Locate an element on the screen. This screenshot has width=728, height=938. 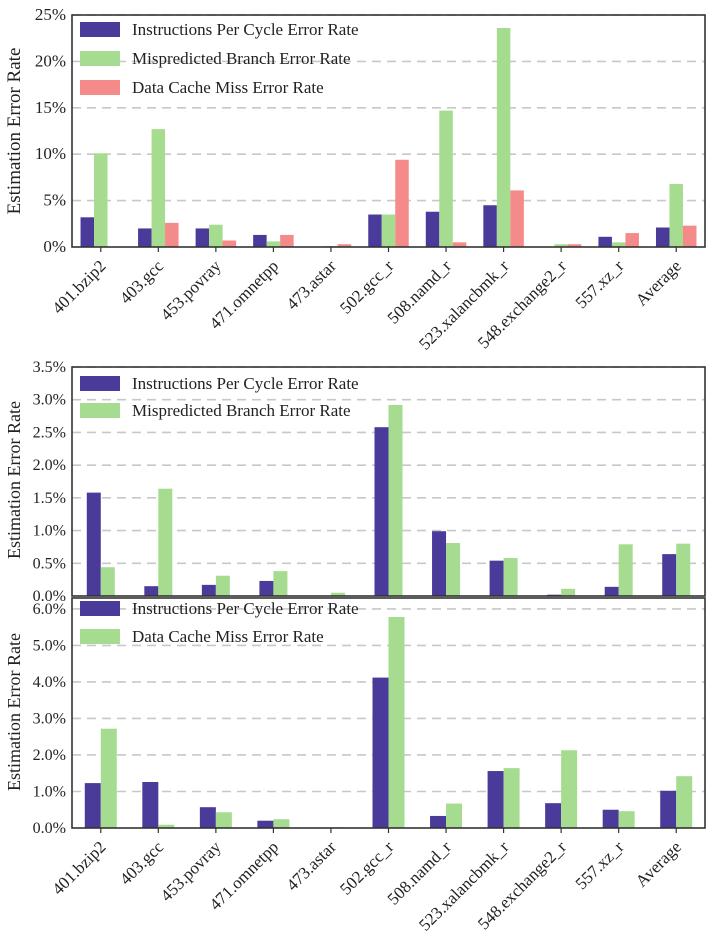
y-tick-label: 2.5% is located at coordinates (49, 432).